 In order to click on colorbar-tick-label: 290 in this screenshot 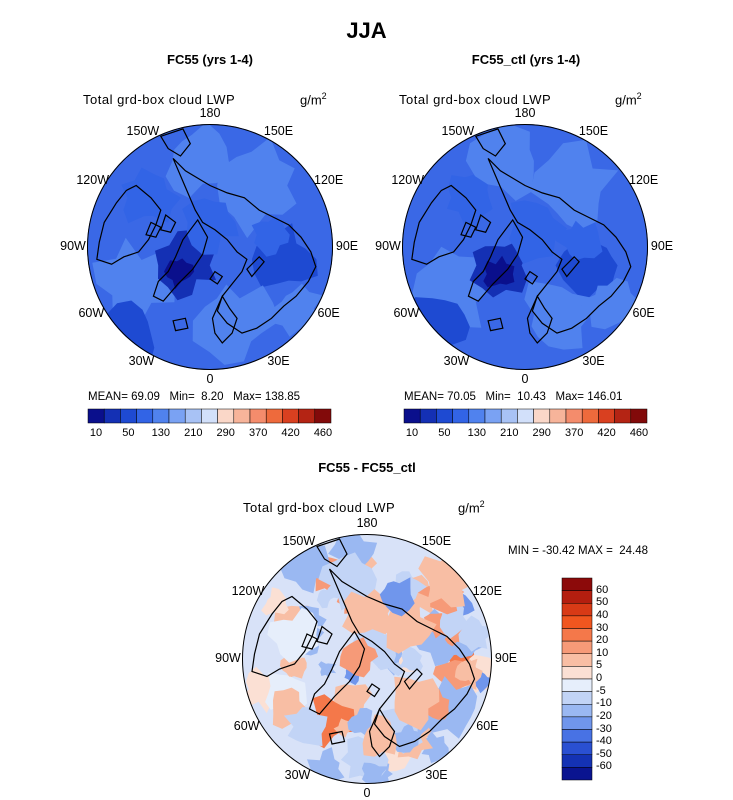, I will do `click(225, 433)`.